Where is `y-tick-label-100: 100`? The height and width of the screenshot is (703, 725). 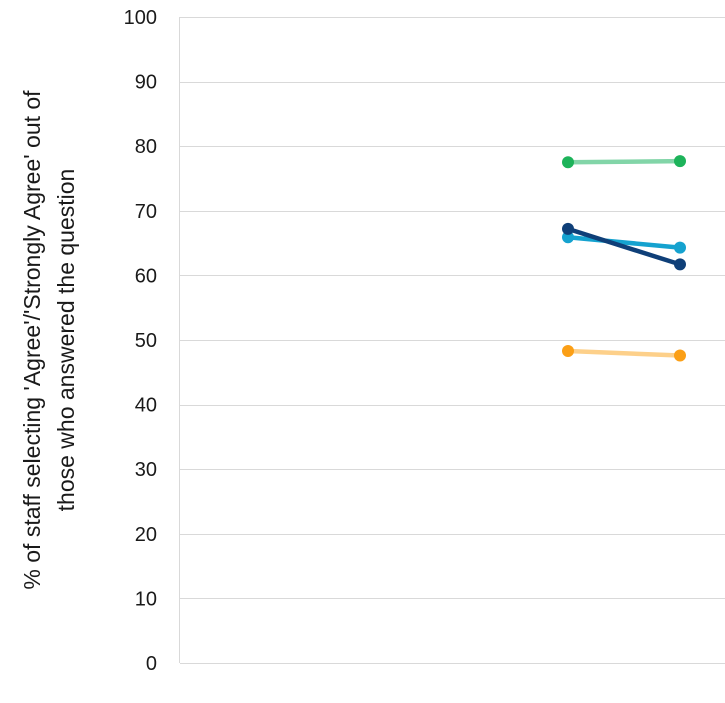 y-tick-label-100: 100 is located at coordinates (140, 18).